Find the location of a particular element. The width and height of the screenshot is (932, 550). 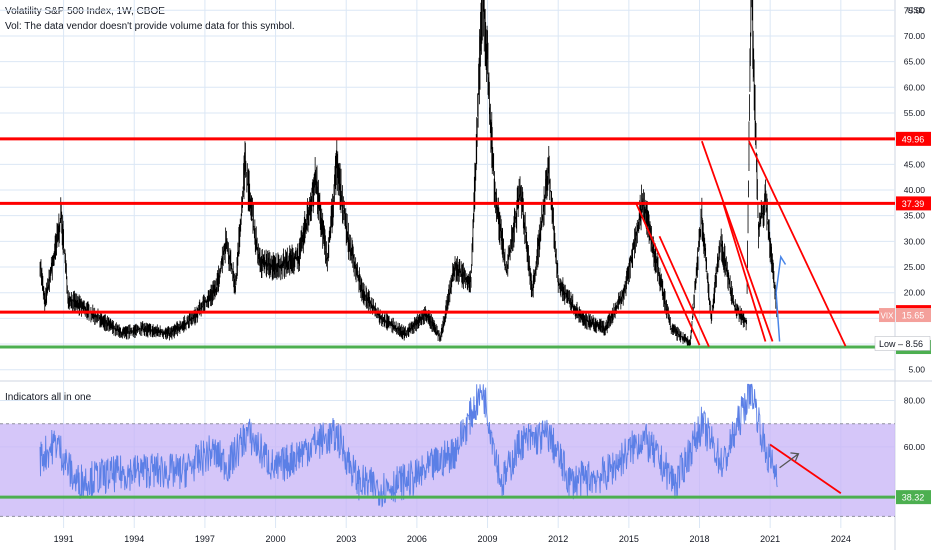

x-tick-label: 2009 is located at coordinates (488, 539).